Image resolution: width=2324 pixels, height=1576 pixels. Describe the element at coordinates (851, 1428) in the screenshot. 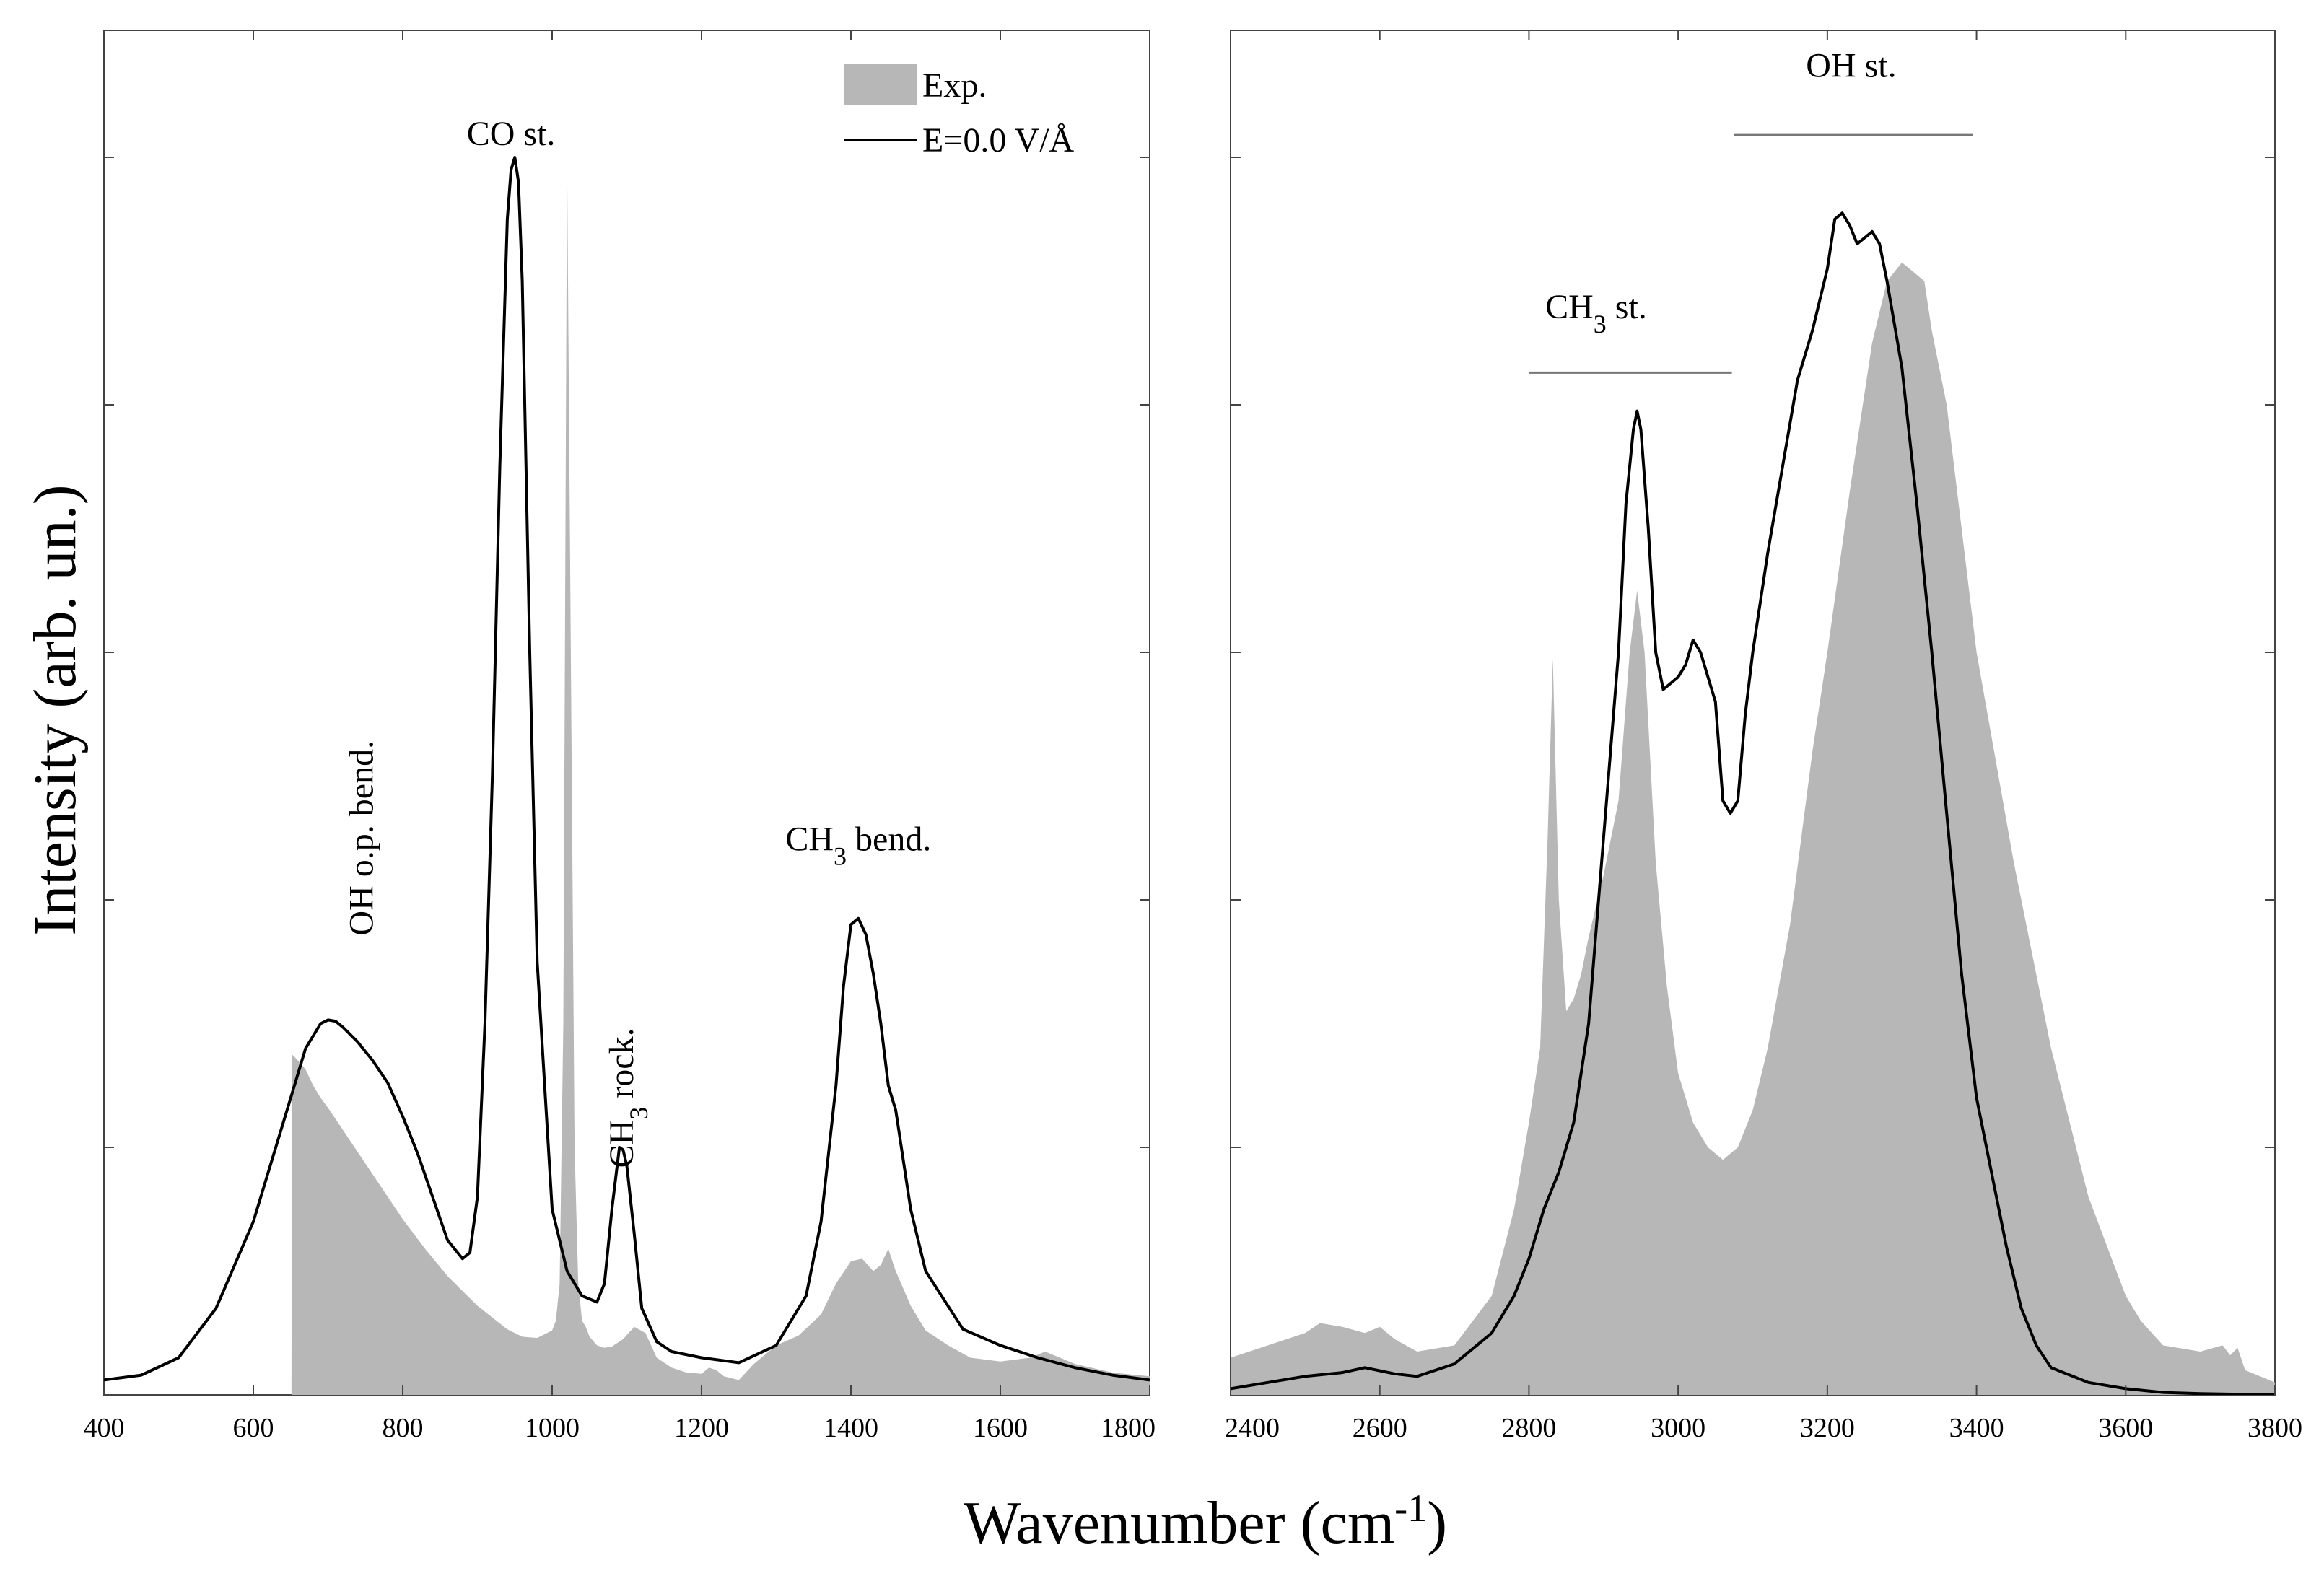

I see `left-xtick-label: 1400` at that location.